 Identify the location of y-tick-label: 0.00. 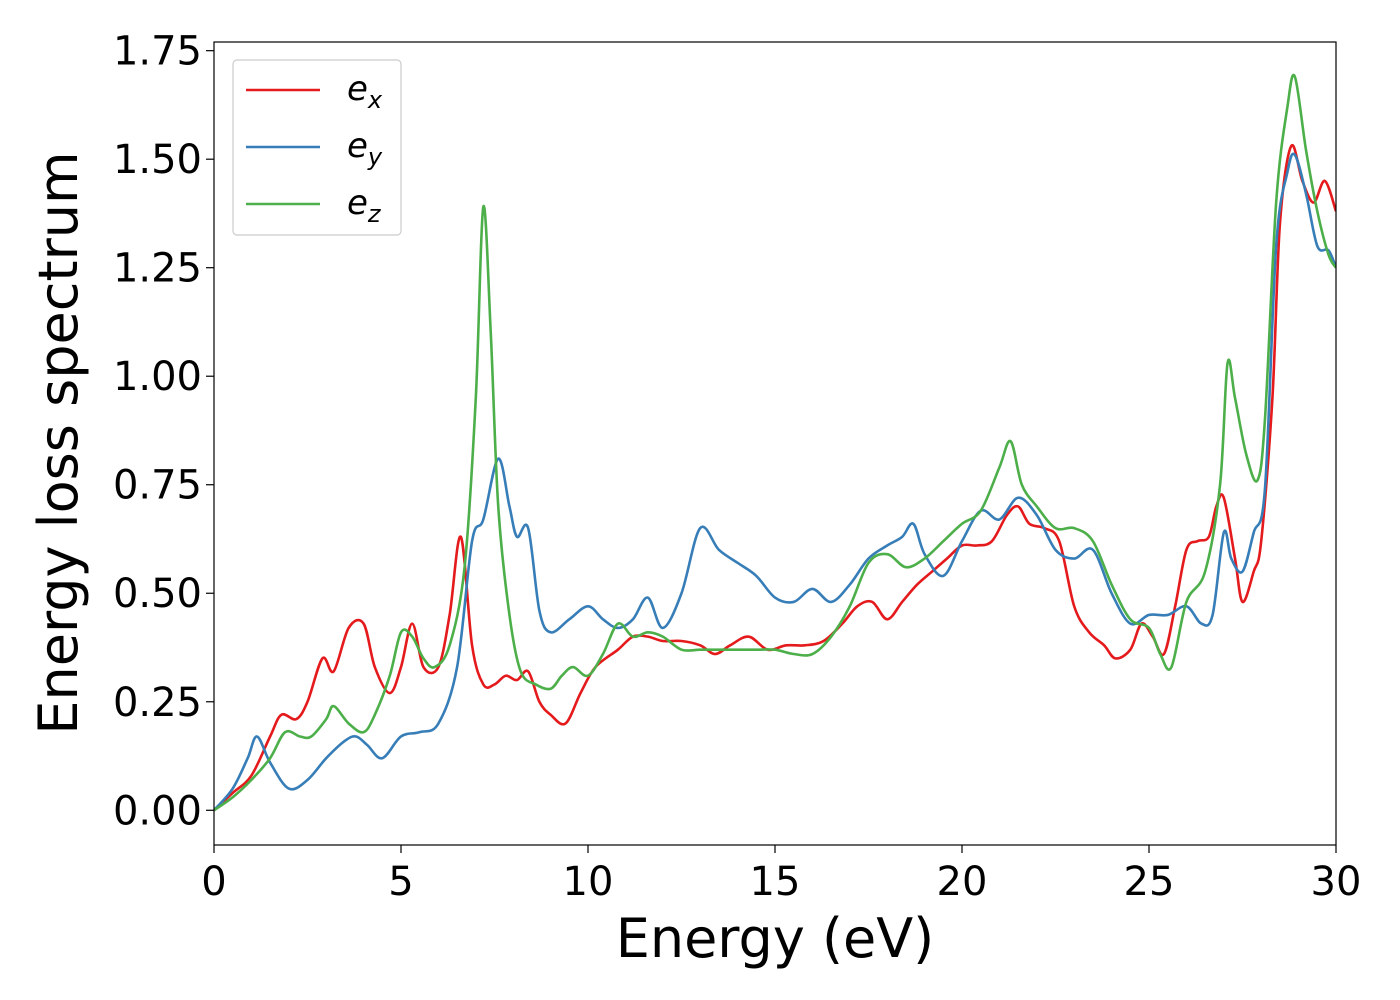
(157, 811).